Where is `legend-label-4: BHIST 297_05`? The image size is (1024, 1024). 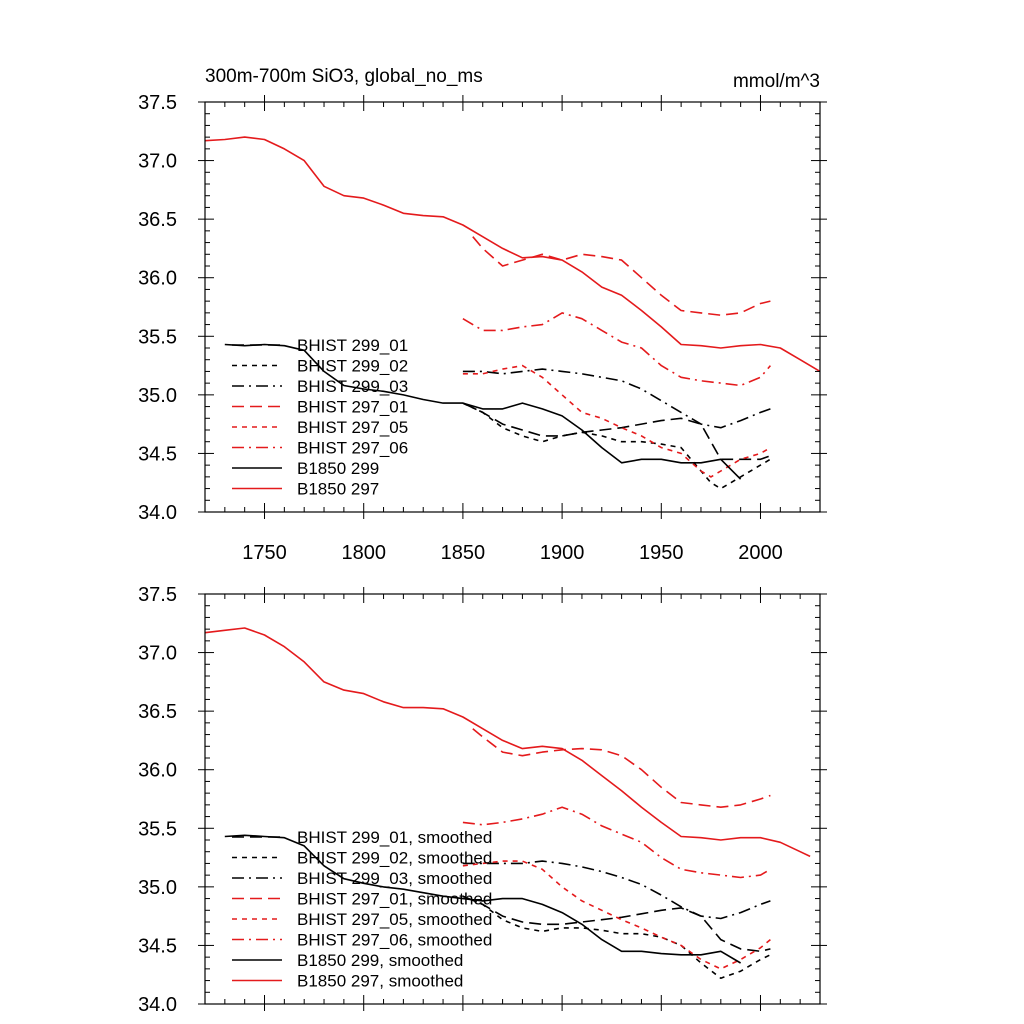 legend-label-4: BHIST 297_05 is located at coordinates (352, 427).